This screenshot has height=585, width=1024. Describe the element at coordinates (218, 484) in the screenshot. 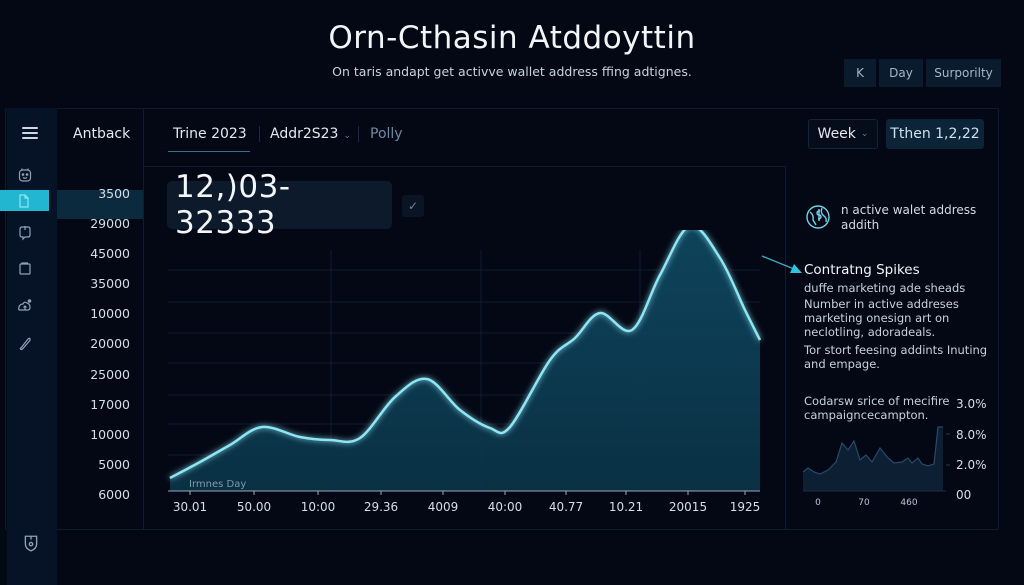

I see `series-label: Irmnes Day` at that location.